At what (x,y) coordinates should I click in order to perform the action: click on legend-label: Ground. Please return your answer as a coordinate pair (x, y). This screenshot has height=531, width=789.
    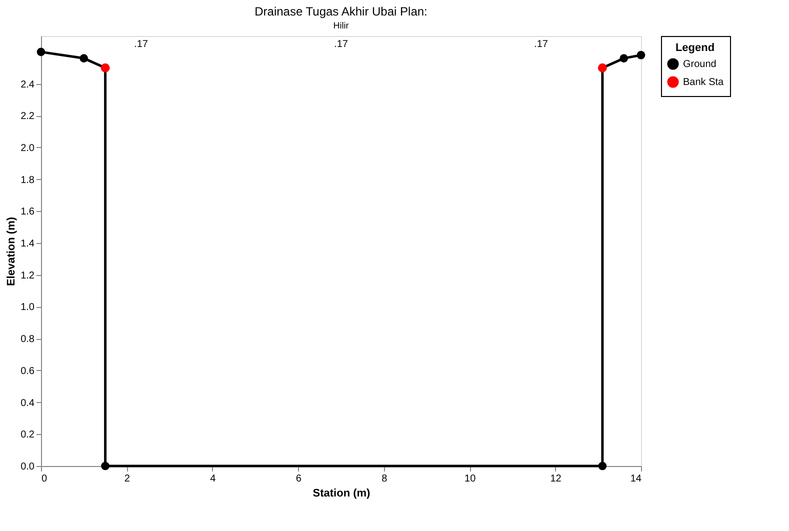
    Looking at the image, I should click on (699, 64).